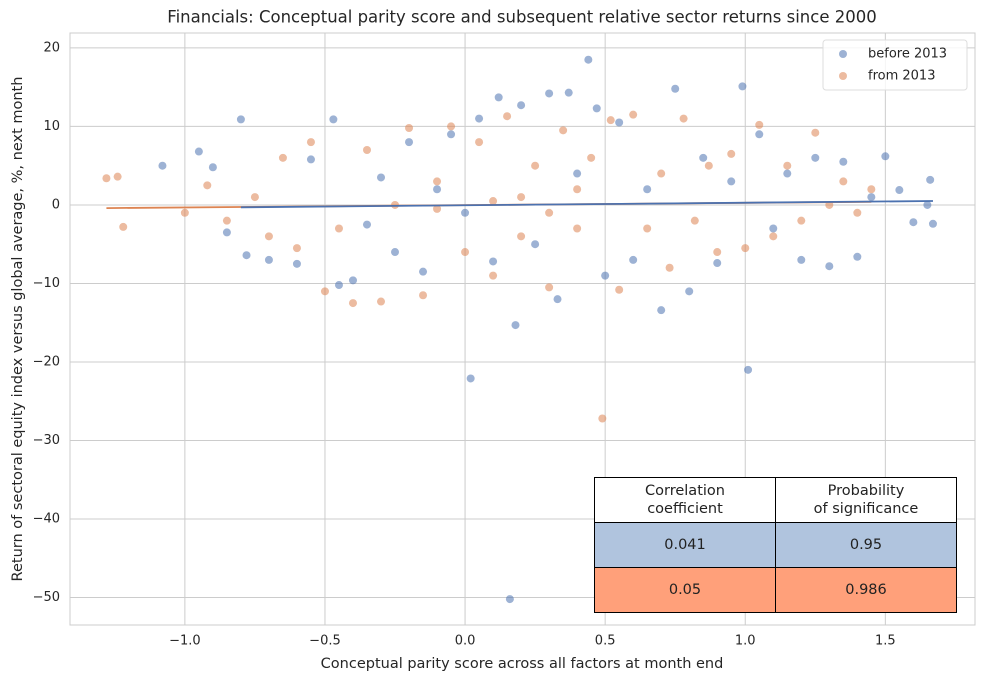 This screenshot has height=684, width=984. I want to click on table-cell: 0.986, so click(866, 590).